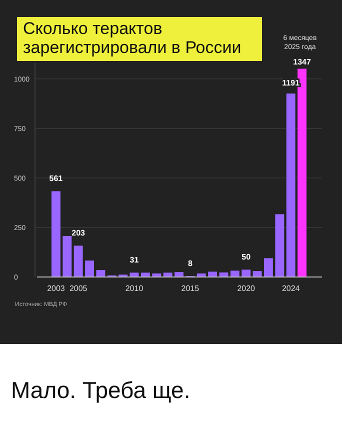  Describe the element at coordinates (56, 288) in the screenshot. I see `x-tick-label: 2003` at that location.